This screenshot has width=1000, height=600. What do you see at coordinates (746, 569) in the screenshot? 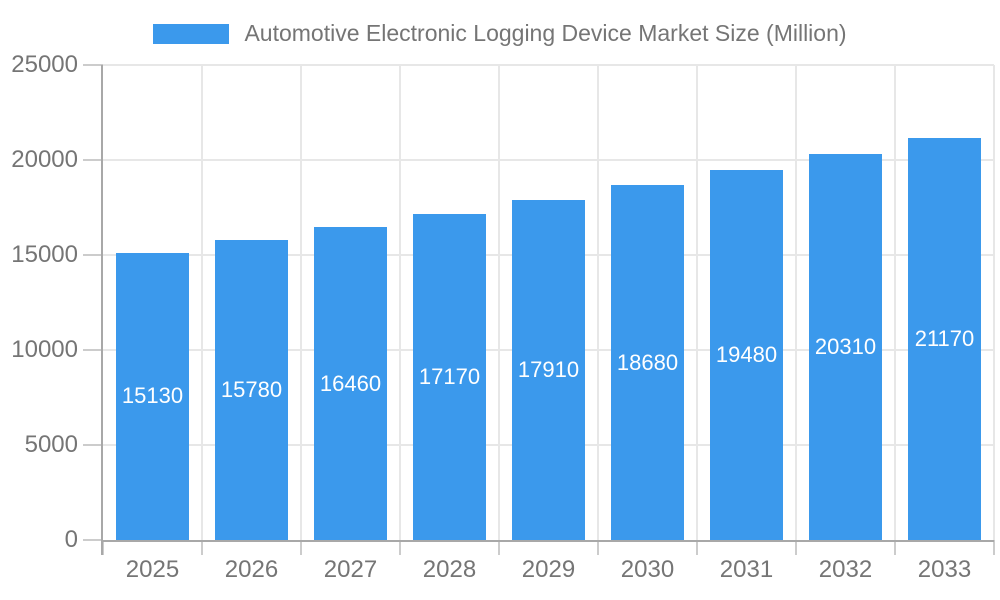
I see `x-axis-tick-label: 2031` at bounding box center [746, 569].